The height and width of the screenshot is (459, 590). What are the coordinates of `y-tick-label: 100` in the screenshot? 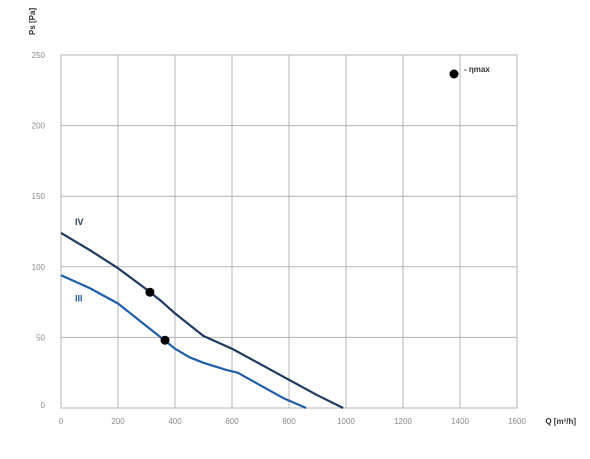 It's located at (39, 267).